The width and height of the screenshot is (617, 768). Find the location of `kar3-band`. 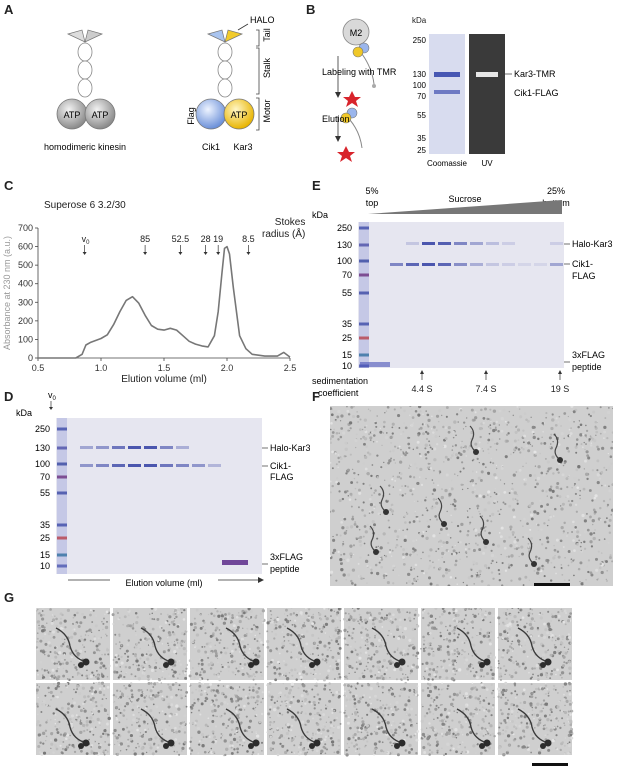

kar3-band is located at coordinates (102, 447).